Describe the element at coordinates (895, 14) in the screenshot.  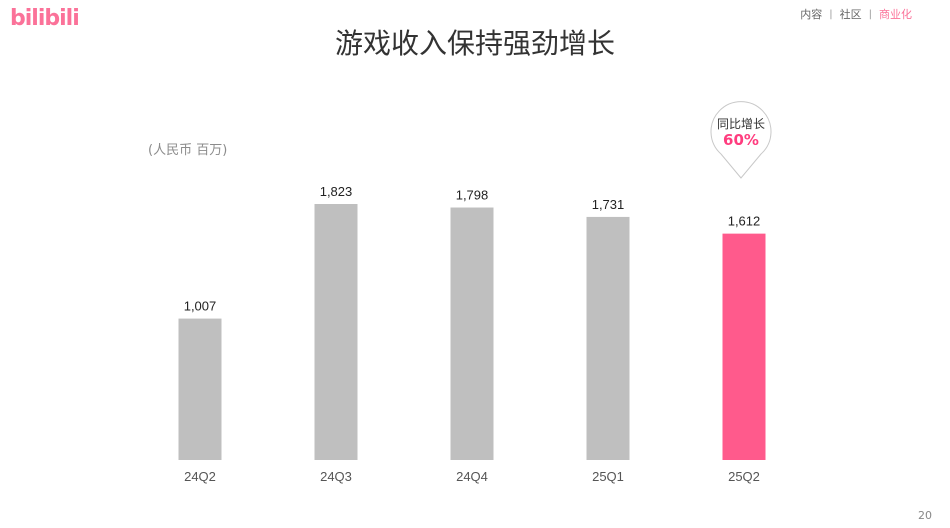
I see `nav-item-commercial: 商业化` at that location.